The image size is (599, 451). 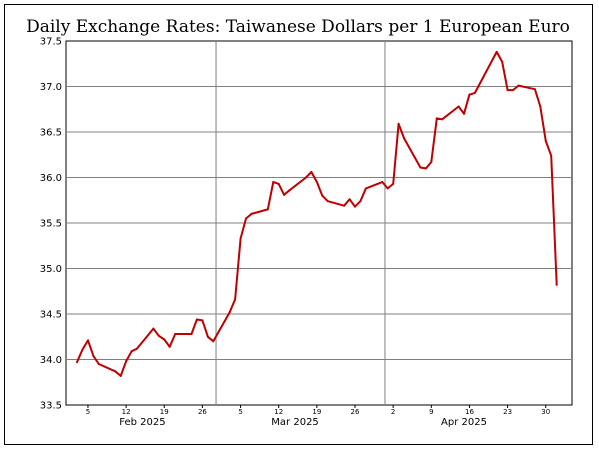 I want to click on x-tick-label: 2, so click(x=393, y=412).